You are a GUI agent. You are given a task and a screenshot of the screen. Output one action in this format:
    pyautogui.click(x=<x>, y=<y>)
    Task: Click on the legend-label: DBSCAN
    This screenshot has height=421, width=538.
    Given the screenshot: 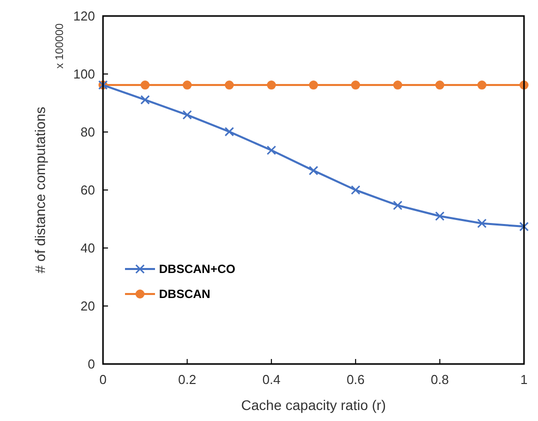 What is the action you would take?
    pyautogui.click(x=184, y=294)
    